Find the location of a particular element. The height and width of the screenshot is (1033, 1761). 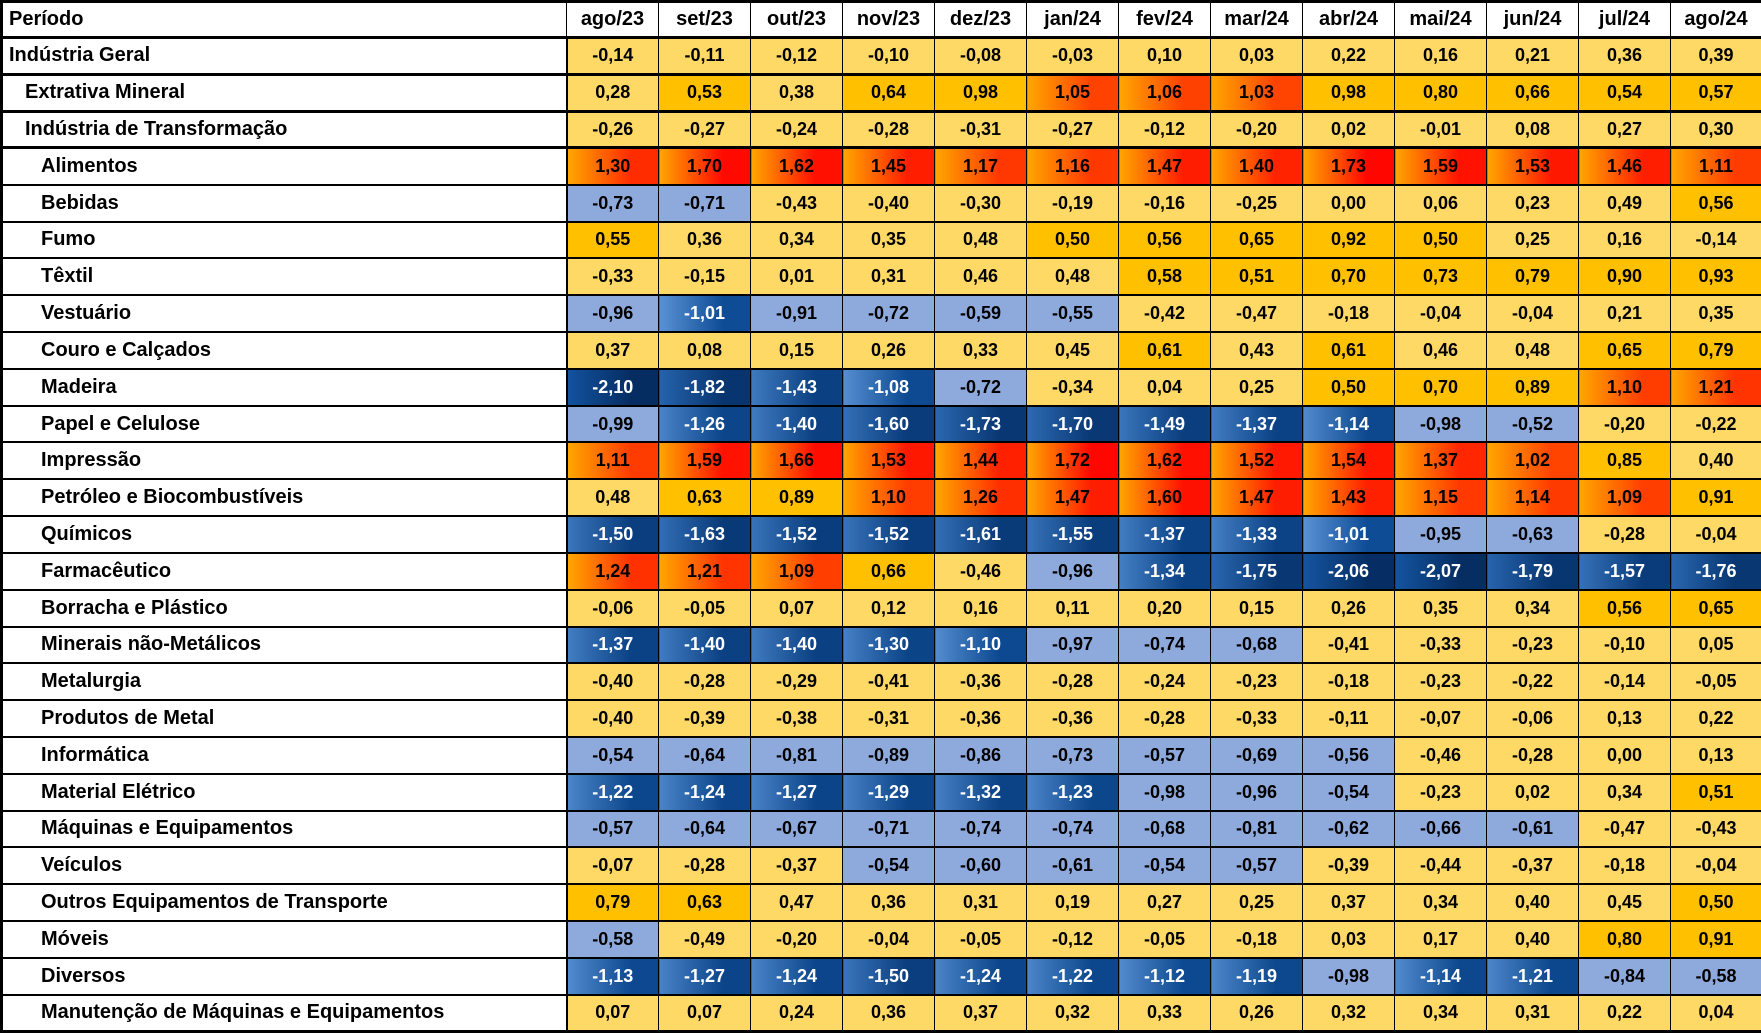

heatmap-cell: -0,23 is located at coordinates (1440, 792).